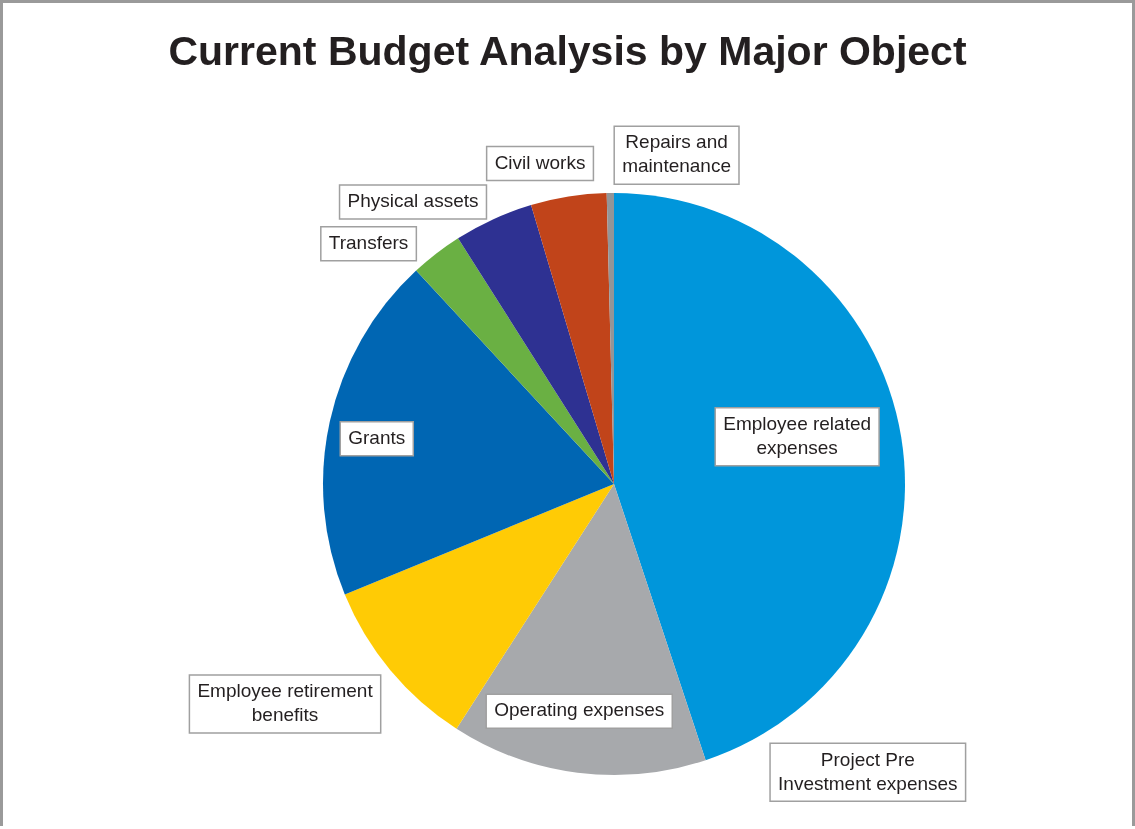  Describe the element at coordinates (368, 243) in the screenshot. I see `slice-label: Transfers` at that location.